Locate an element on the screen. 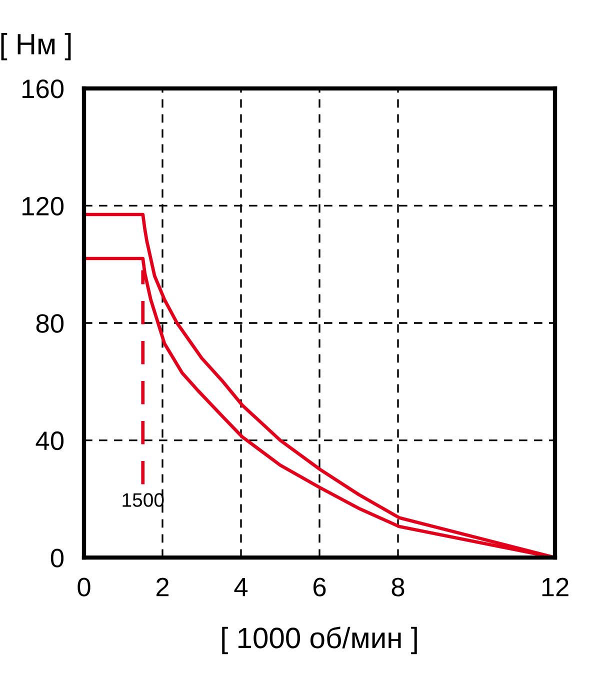 This screenshot has width=600, height=680. x-tick-label: 2 is located at coordinates (162, 587).